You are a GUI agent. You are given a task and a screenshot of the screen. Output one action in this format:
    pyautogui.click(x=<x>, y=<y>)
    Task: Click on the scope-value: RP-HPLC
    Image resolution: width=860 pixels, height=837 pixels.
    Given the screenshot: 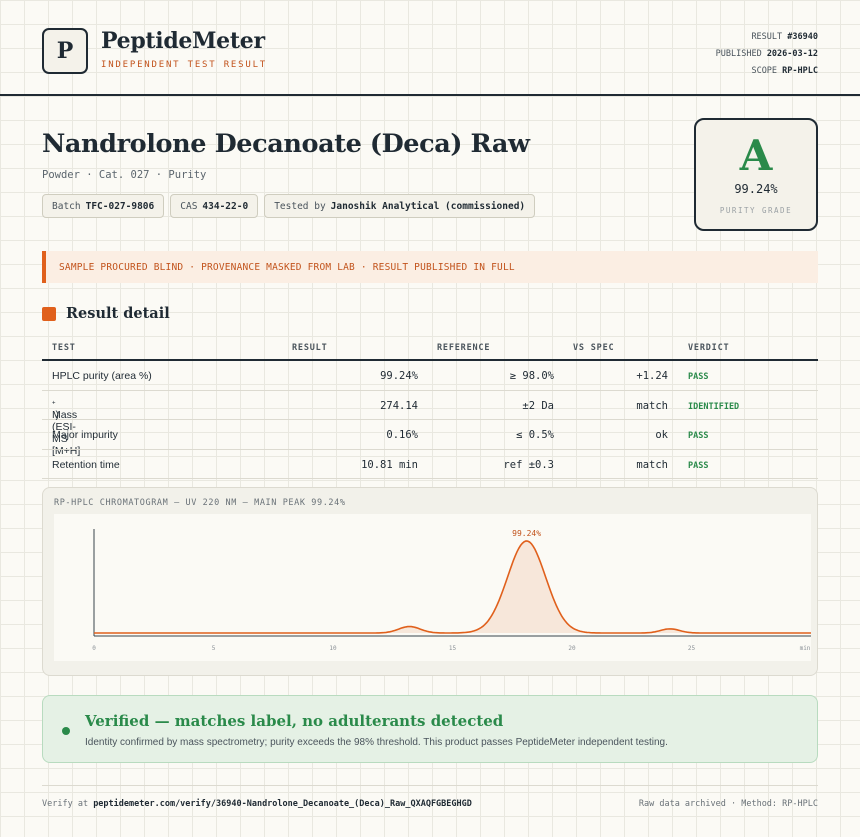 What is the action you would take?
    pyautogui.click(x=800, y=71)
    